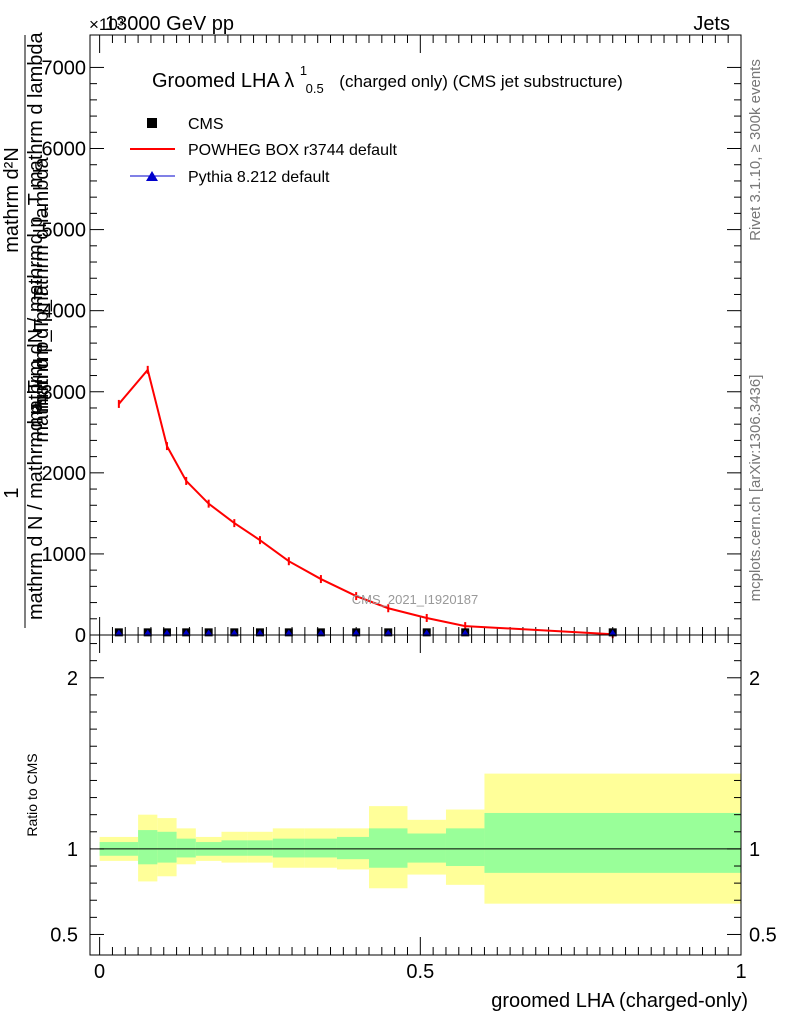  I want to click on main-ytick-label: 2000, so click(64, 474).